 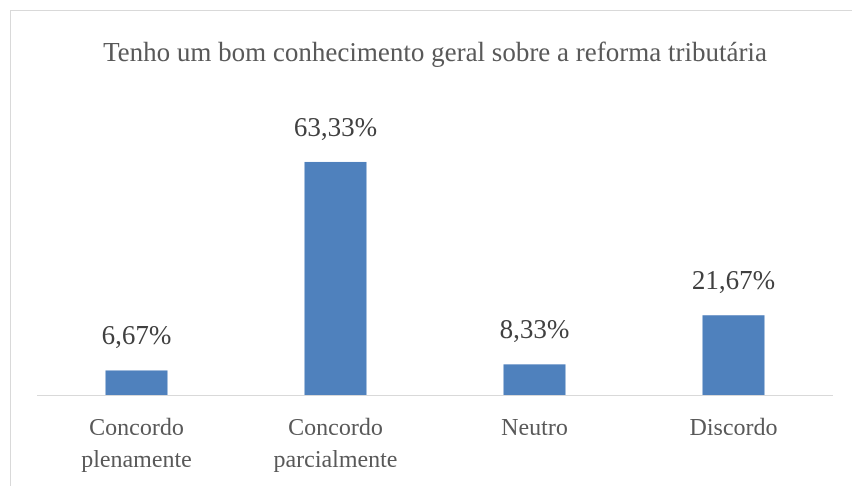 I want to click on data-label: 21,67%, so click(x=733, y=280).